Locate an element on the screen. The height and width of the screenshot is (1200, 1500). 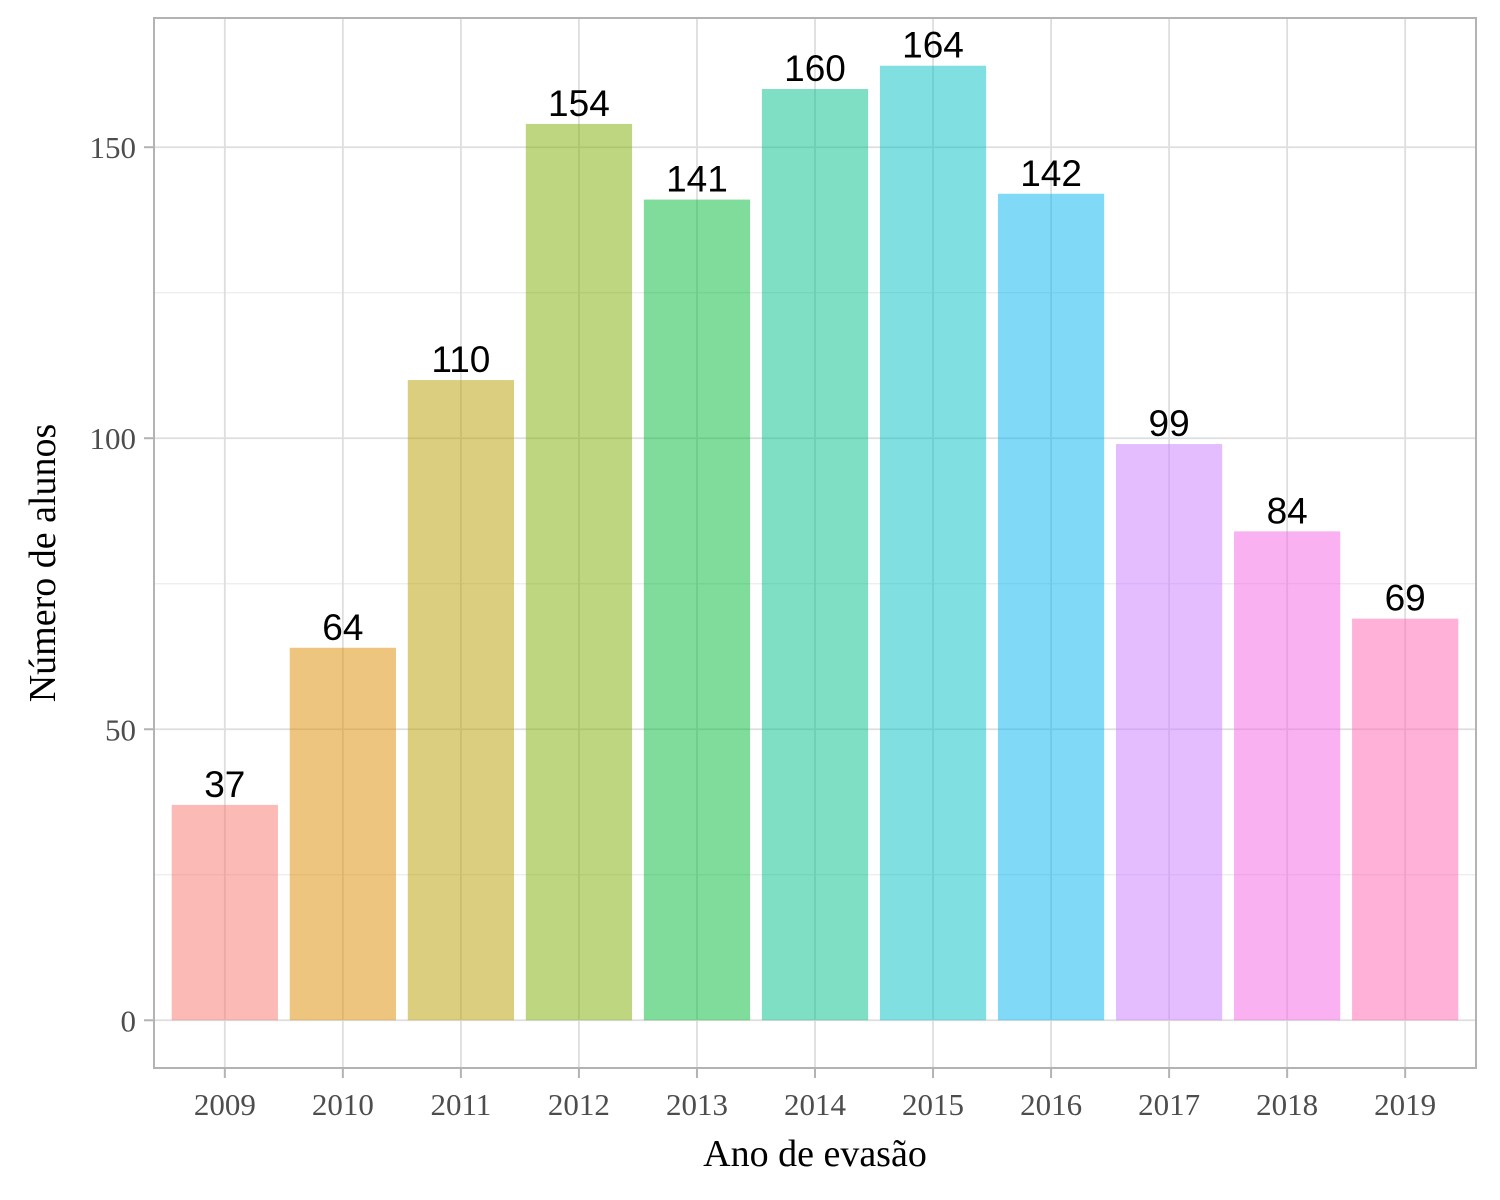
bar-2009 is located at coordinates (224, 912).